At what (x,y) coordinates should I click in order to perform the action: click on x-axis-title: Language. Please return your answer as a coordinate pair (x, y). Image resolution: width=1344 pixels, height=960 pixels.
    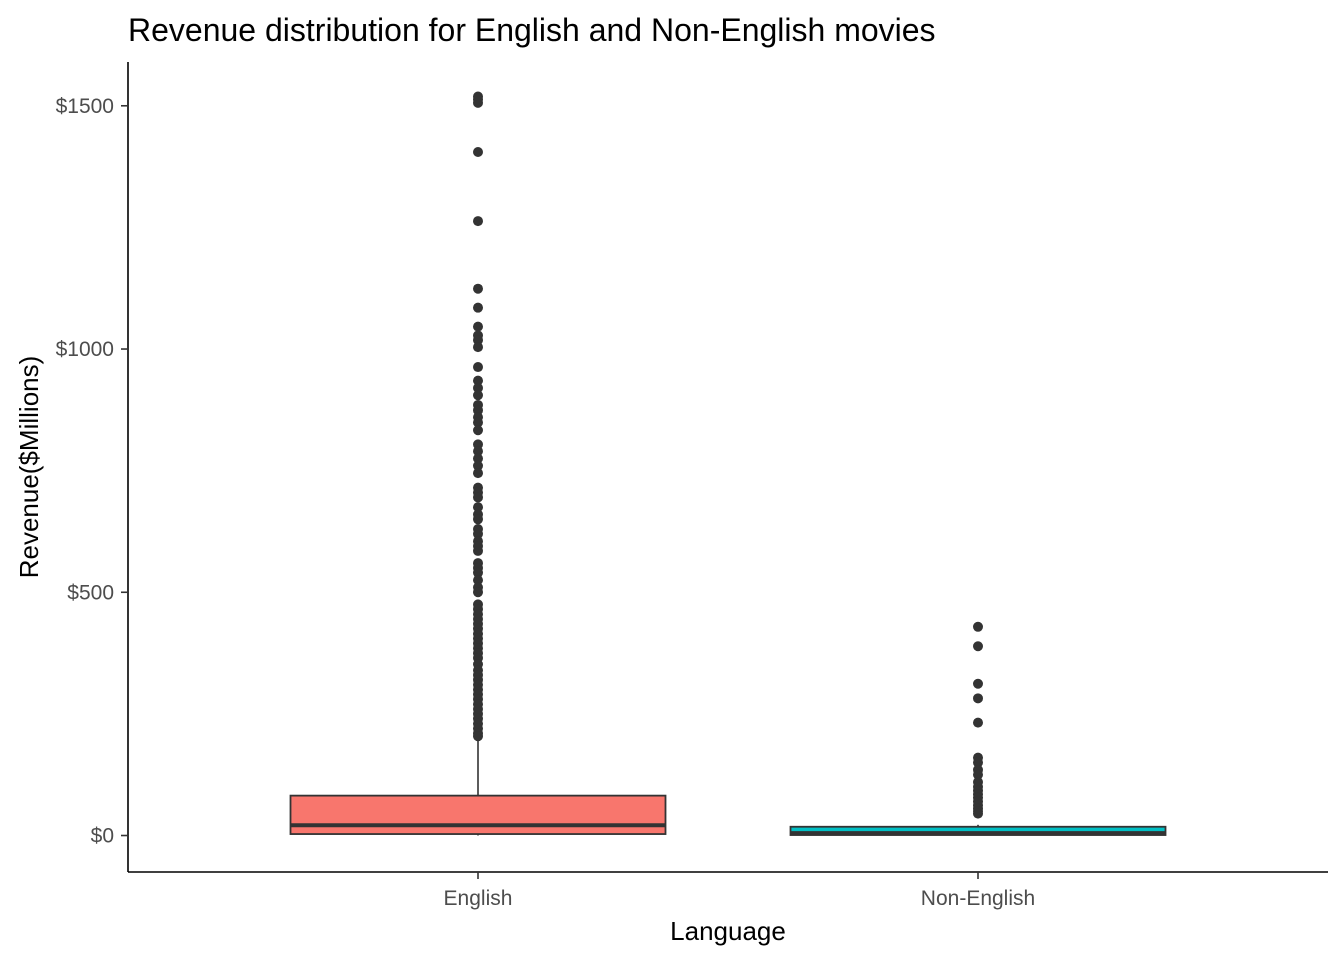
    Looking at the image, I should click on (728, 931).